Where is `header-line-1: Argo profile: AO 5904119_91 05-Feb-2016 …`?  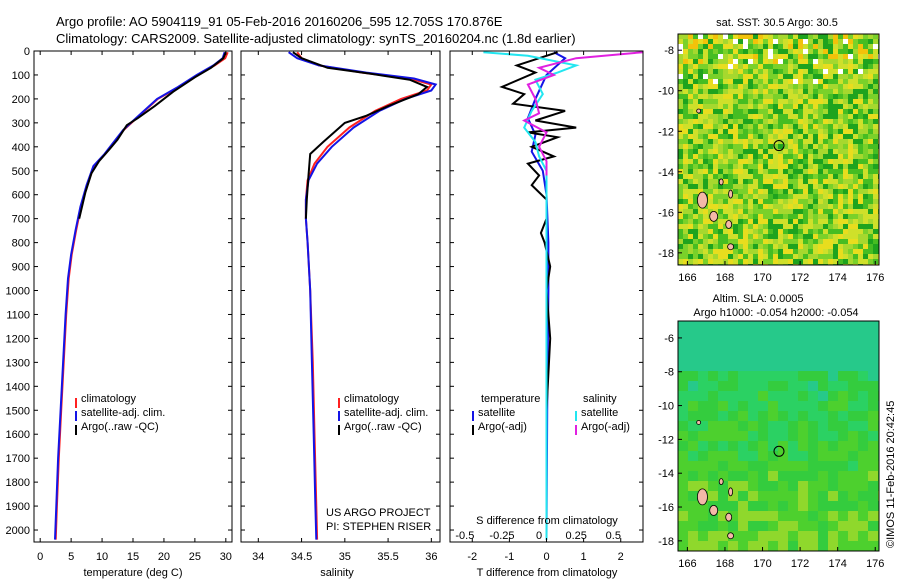 header-line-1: Argo profile: AO 5904119_91 05-Feb-2016 … is located at coordinates (279, 21).